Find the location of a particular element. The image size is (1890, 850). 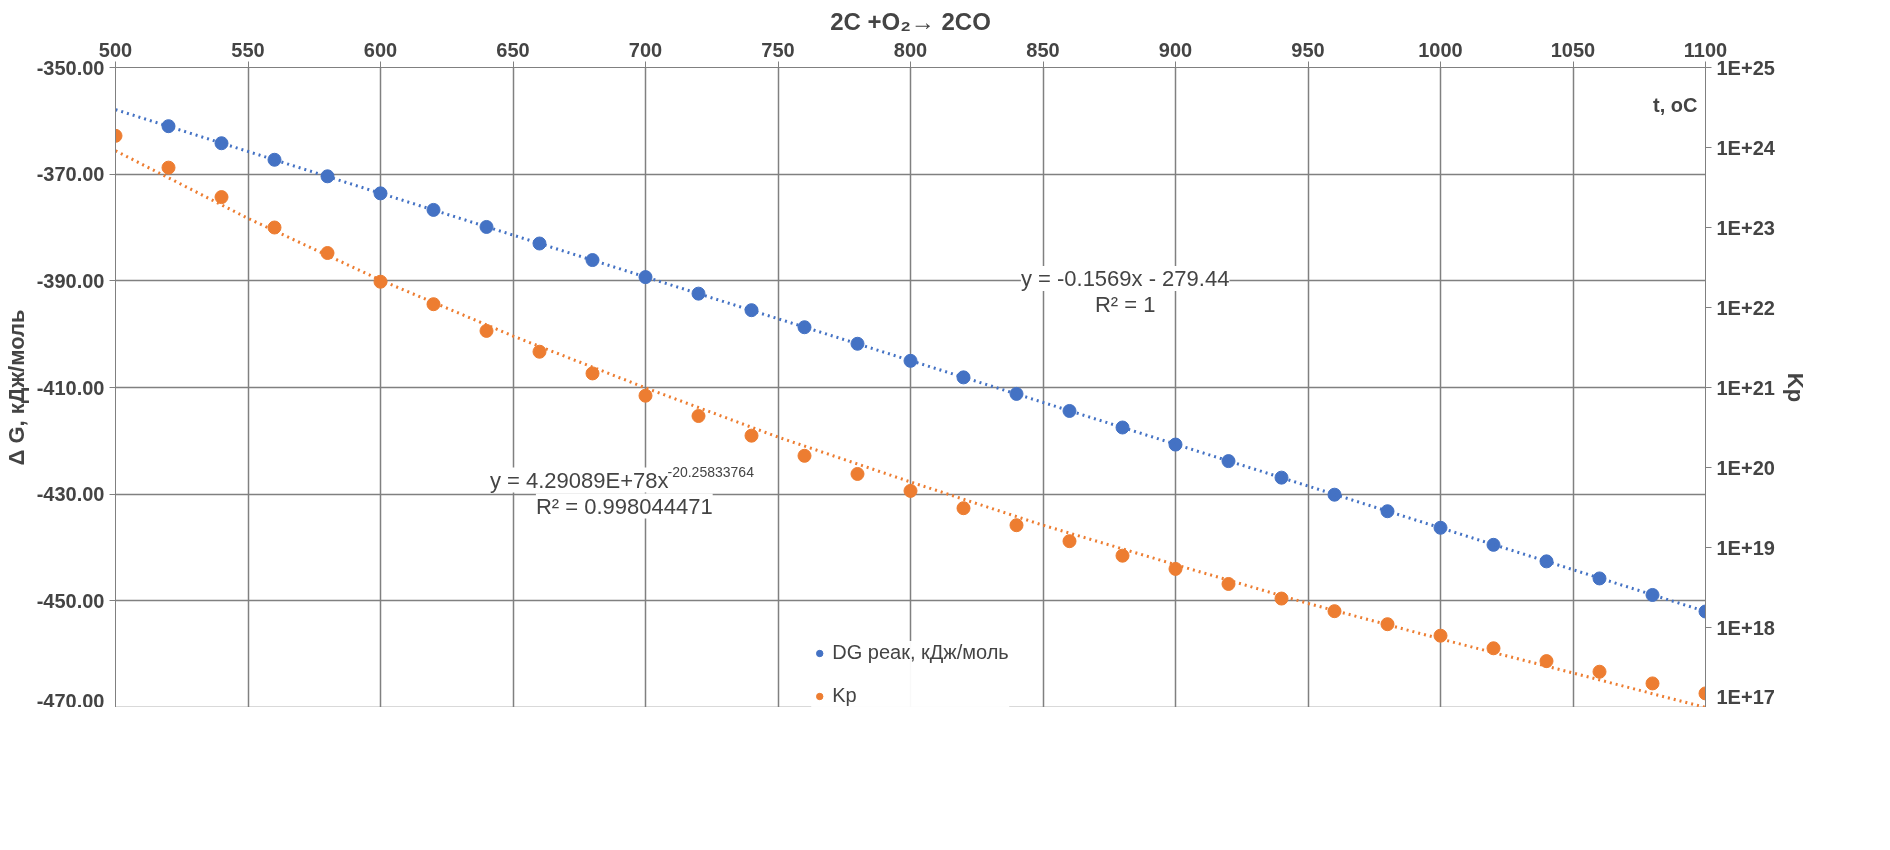

x-tick-label: 900 is located at coordinates (1175, 49).